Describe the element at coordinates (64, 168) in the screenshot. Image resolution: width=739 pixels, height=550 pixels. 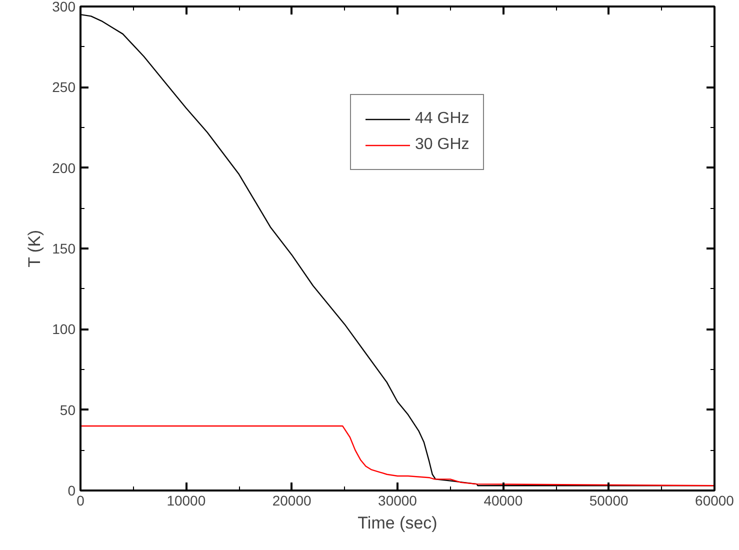
I see `y-tick-label: 200` at that location.